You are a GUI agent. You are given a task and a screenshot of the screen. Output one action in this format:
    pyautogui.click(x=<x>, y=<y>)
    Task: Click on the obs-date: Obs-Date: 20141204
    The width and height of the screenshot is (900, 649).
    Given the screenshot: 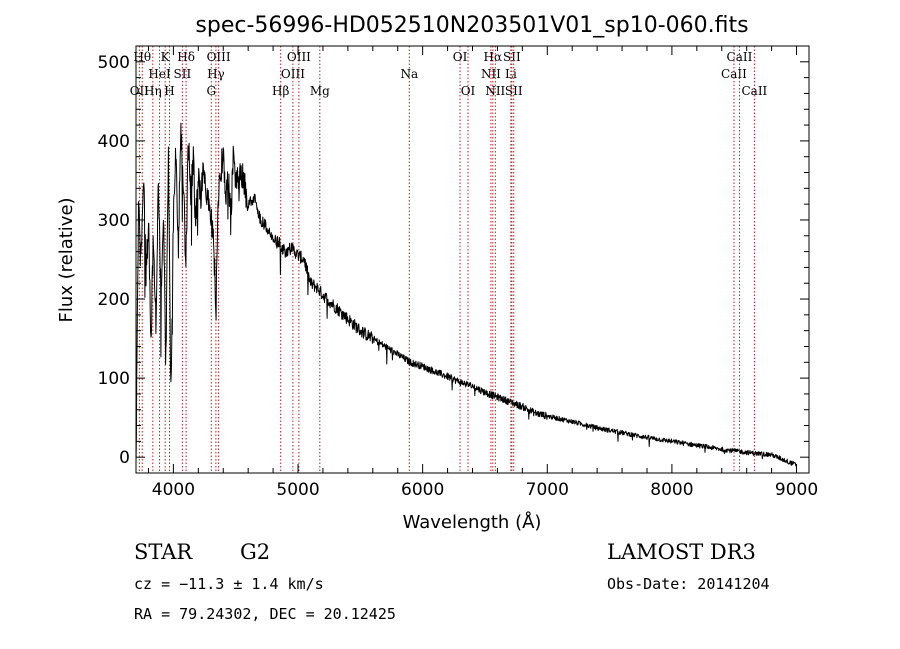 What is the action you would take?
    pyautogui.click(x=688, y=584)
    